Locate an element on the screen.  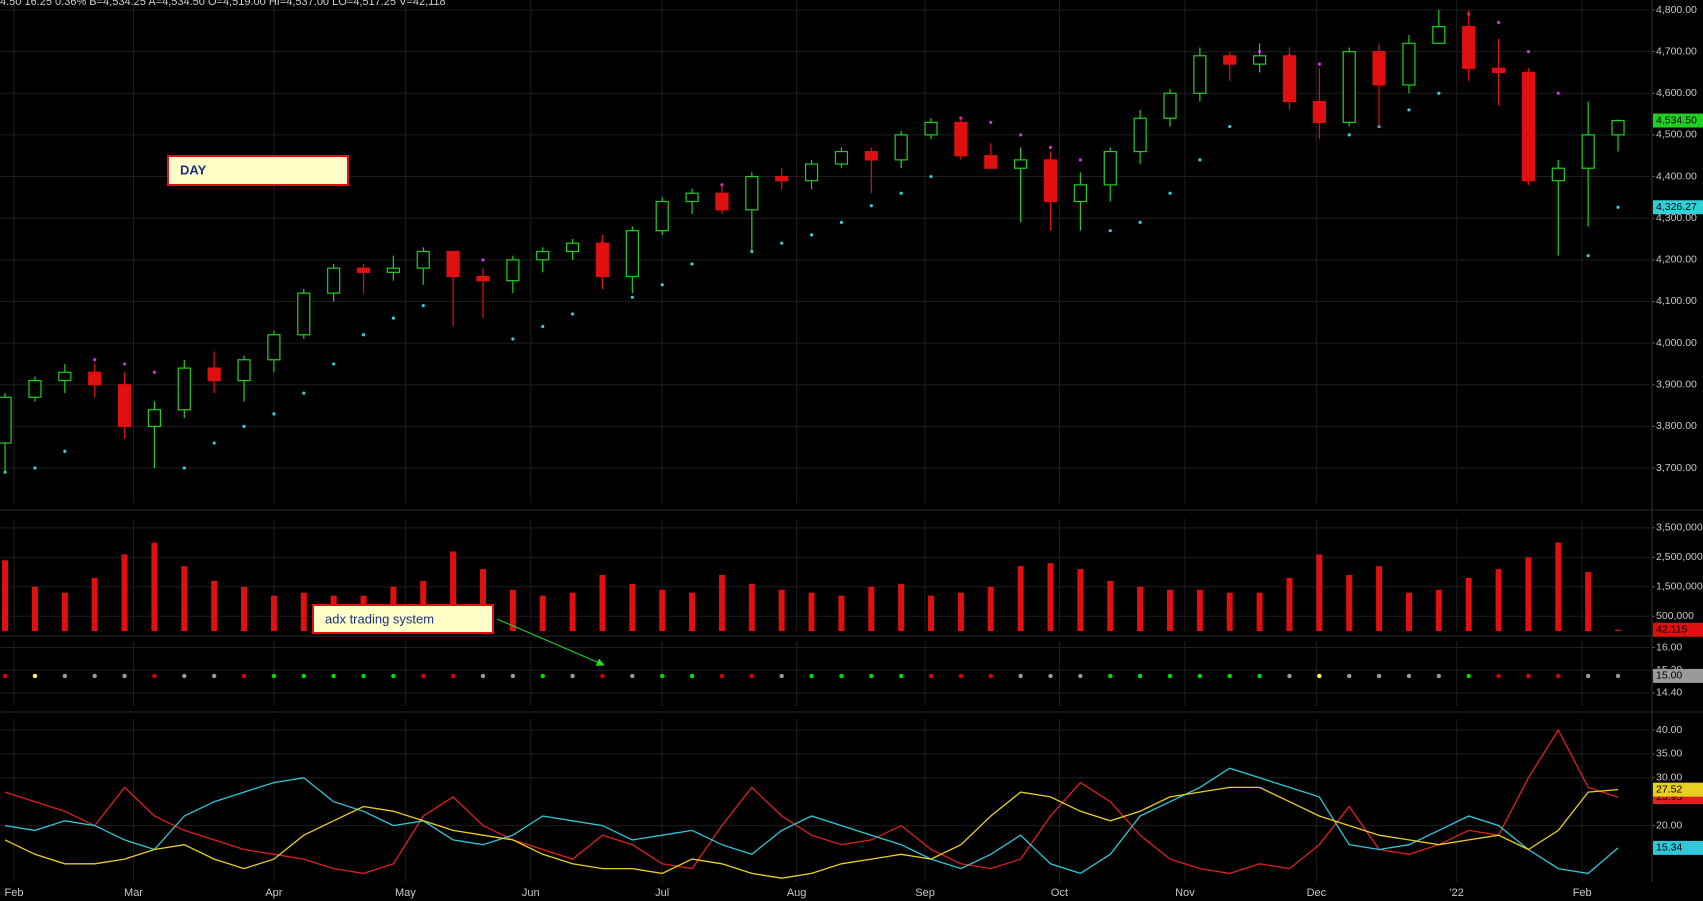
price-tag-label: 4,326.27 is located at coordinates (1676, 207).